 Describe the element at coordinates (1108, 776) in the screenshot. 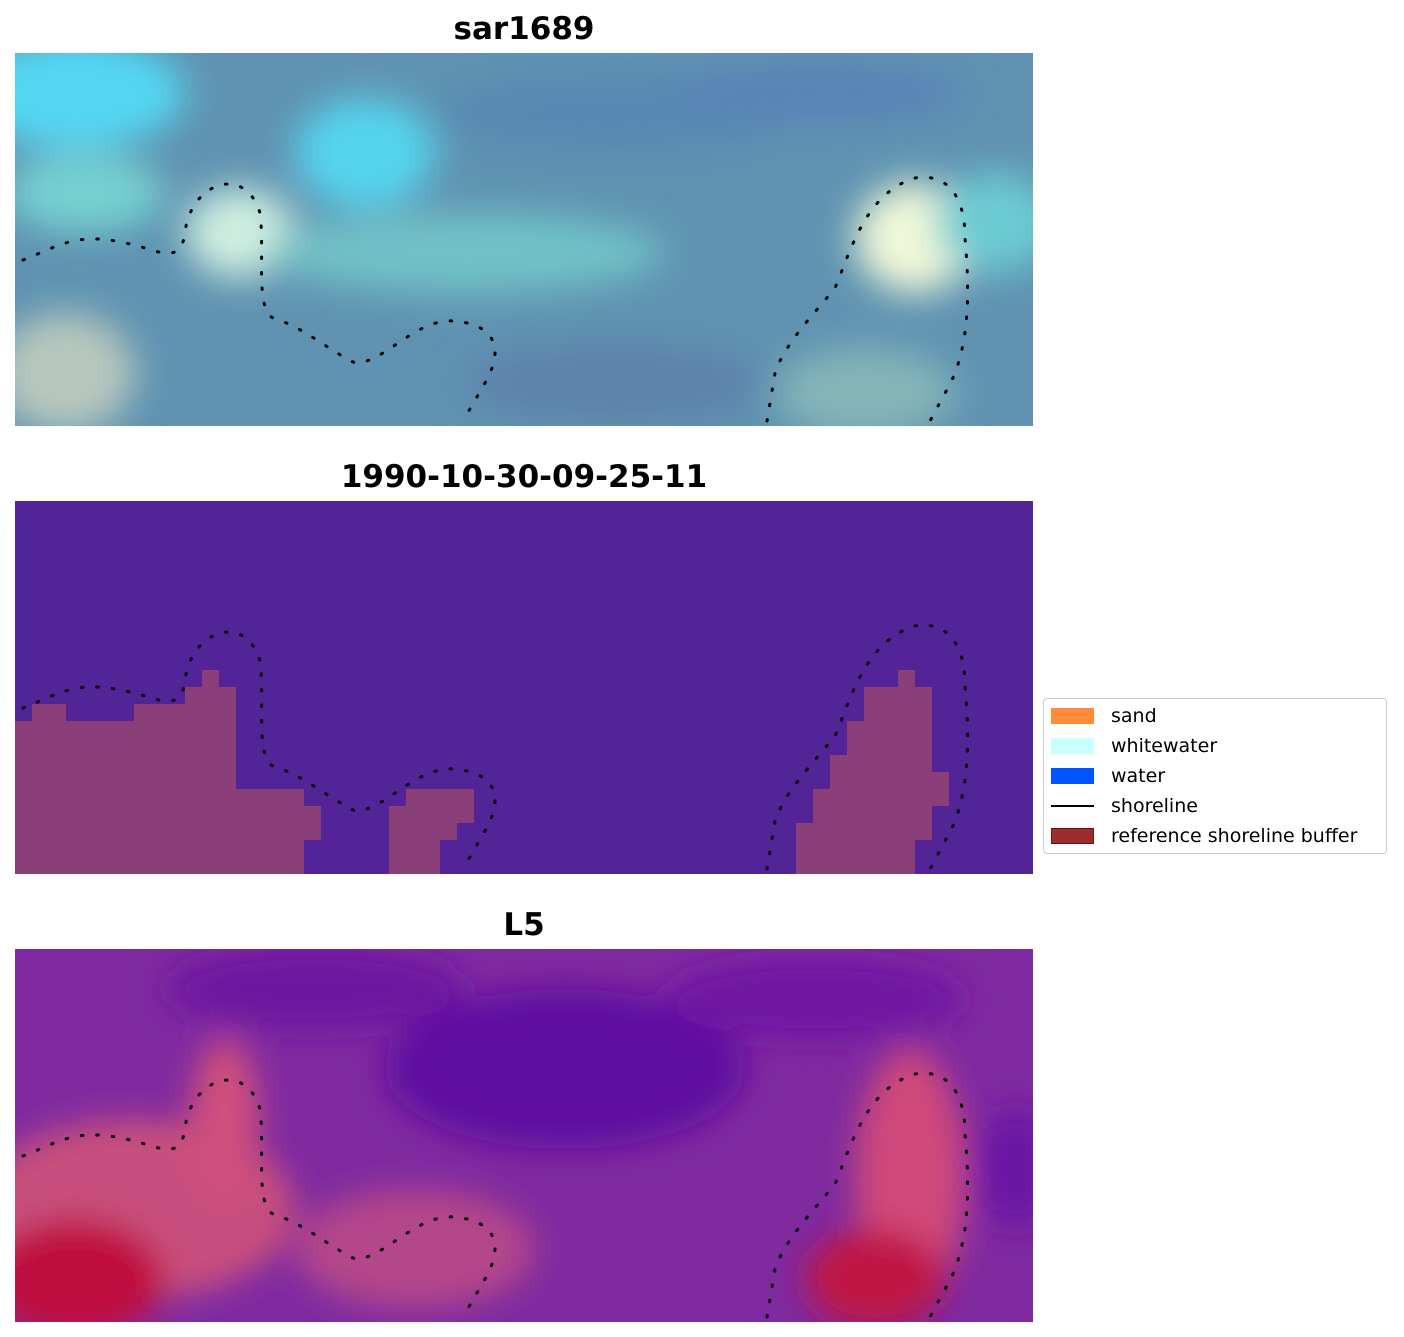

I see `legend-item-water: water` at that location.